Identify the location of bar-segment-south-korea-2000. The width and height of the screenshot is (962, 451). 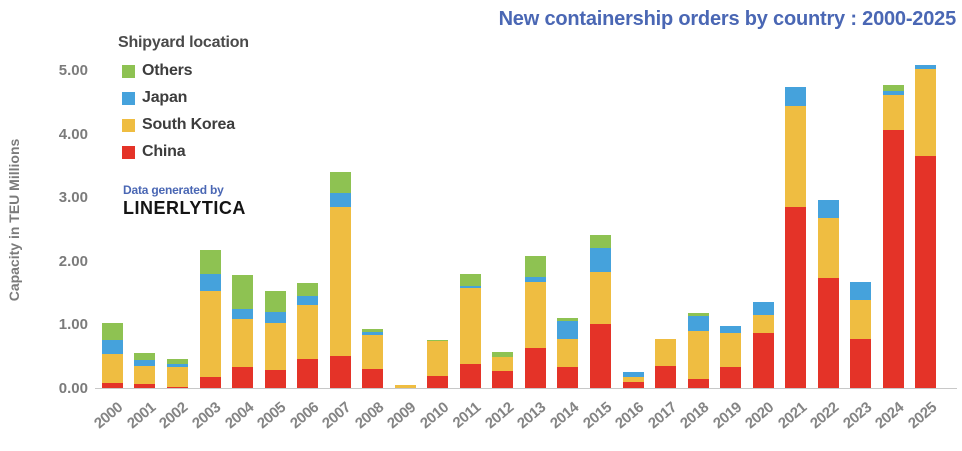
(112, 368).